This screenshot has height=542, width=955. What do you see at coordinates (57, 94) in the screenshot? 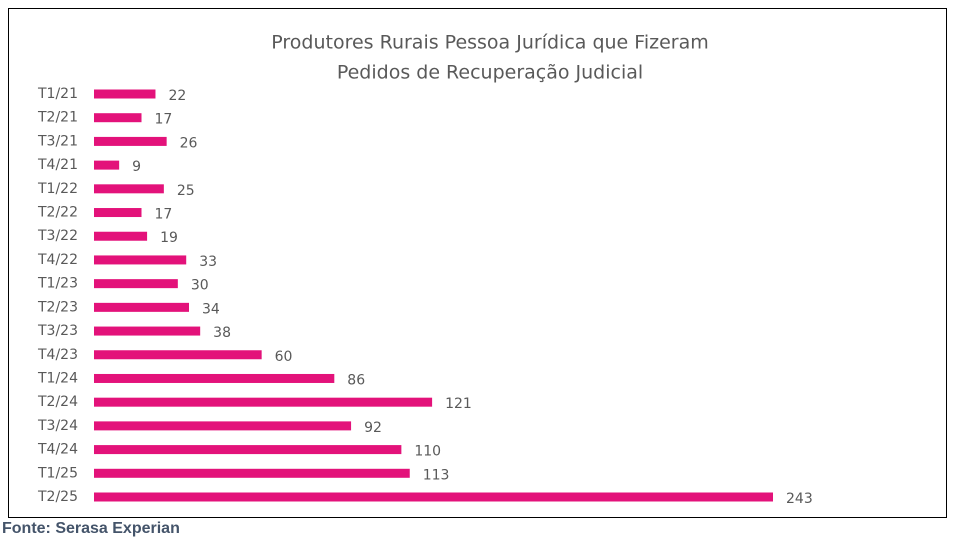
I see `y-tick-label: T1/21` at bounding box center [57, 94].